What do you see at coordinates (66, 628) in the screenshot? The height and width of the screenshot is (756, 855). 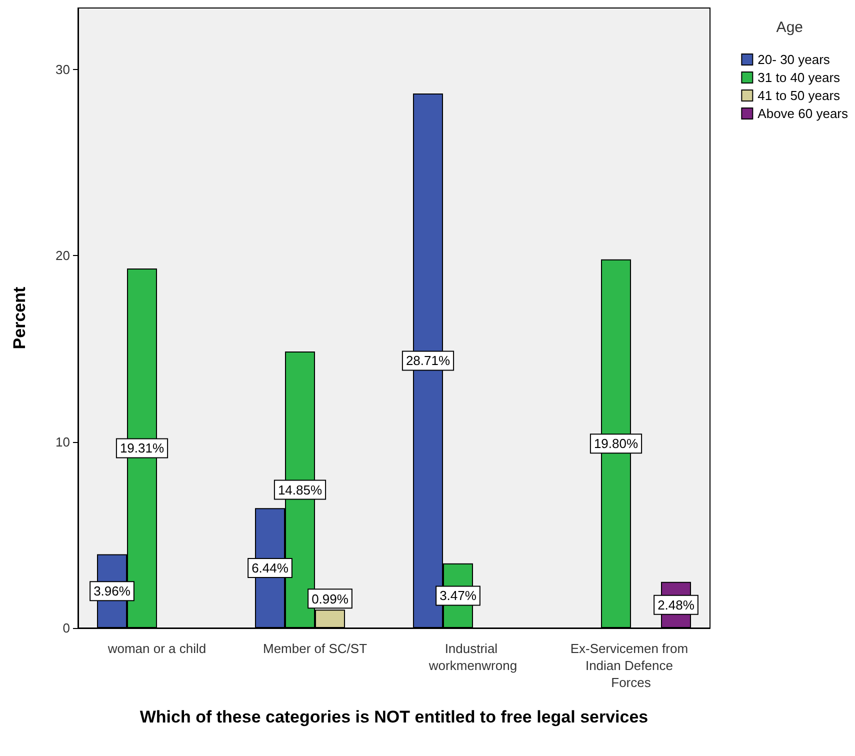 I see `y-tick-label: 0` at bounding box center [66, 628].